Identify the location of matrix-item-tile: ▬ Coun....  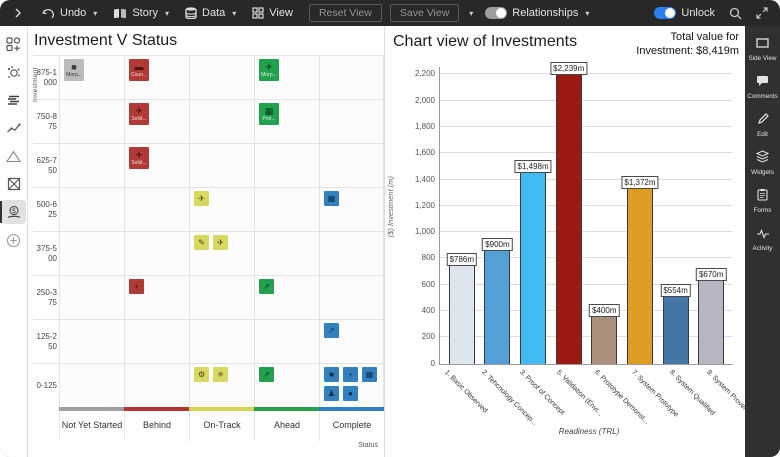
(139, 70).